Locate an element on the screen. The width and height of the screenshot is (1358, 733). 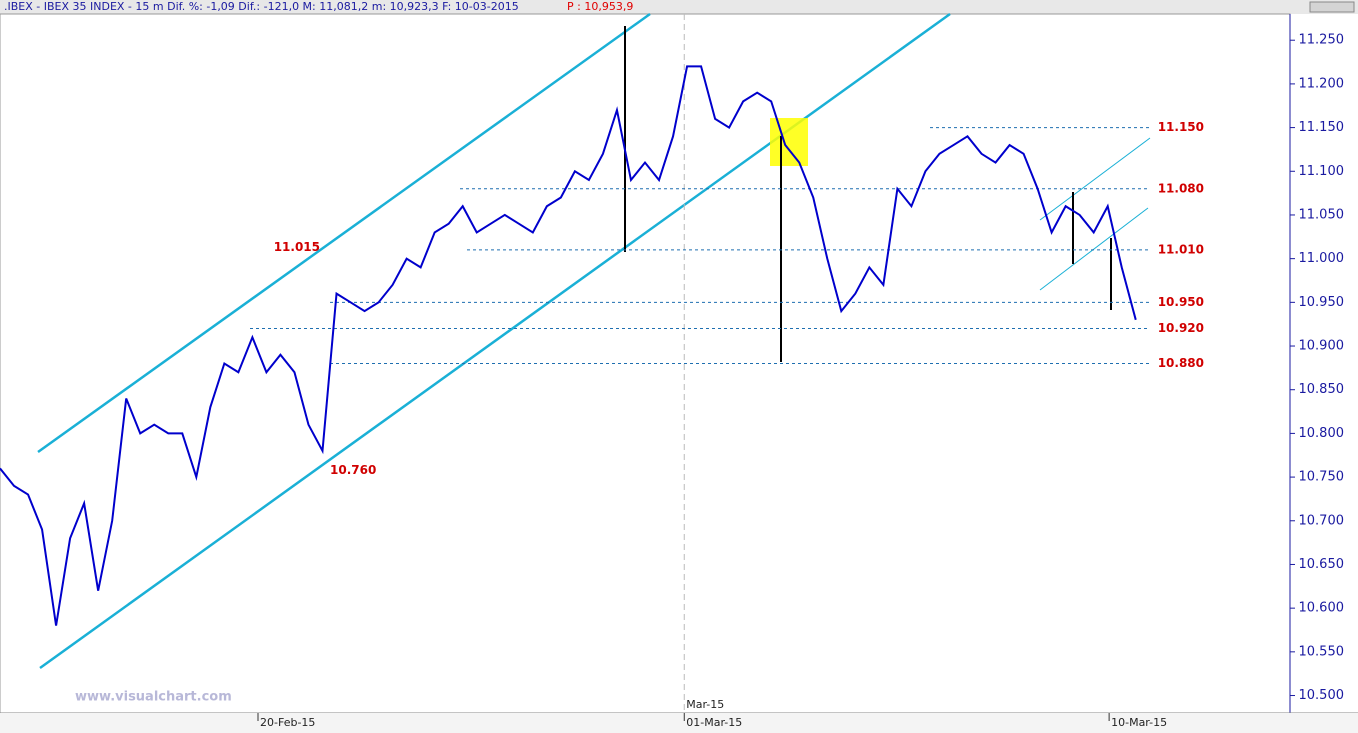
point-label: 11.015 is located at coordinates (297, 247).